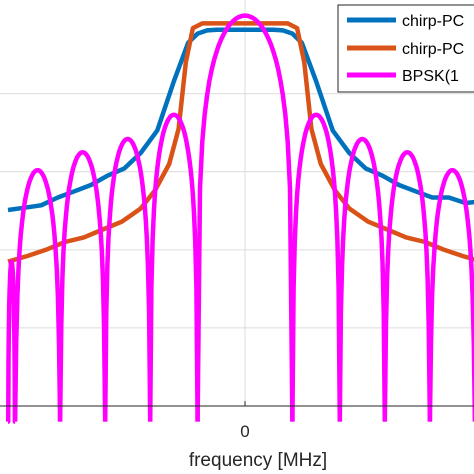  I want to click on legend-label-2: BPSK(1, so click(430, 76).